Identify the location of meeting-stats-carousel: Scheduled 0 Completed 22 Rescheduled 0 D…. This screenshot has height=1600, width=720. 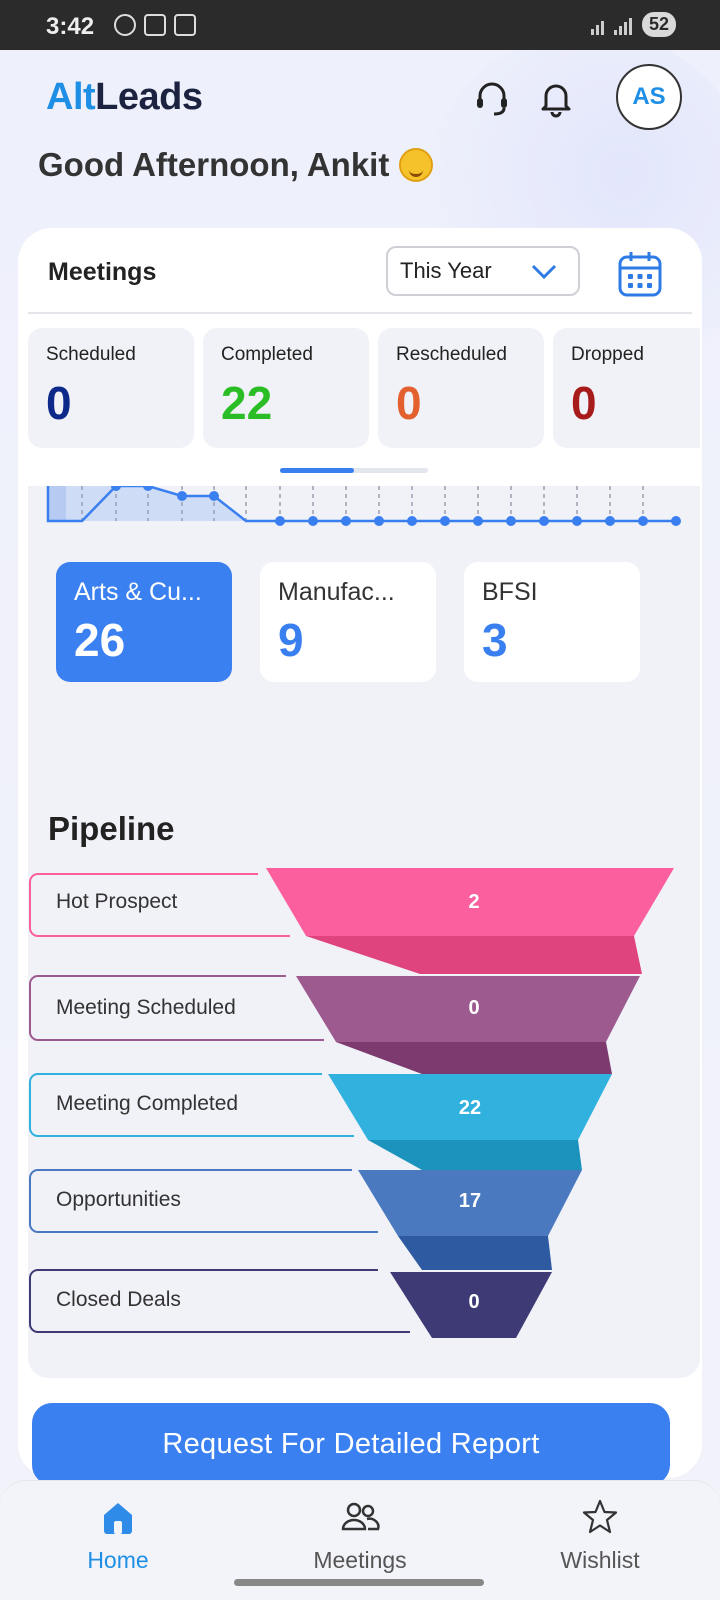
(364, 389).